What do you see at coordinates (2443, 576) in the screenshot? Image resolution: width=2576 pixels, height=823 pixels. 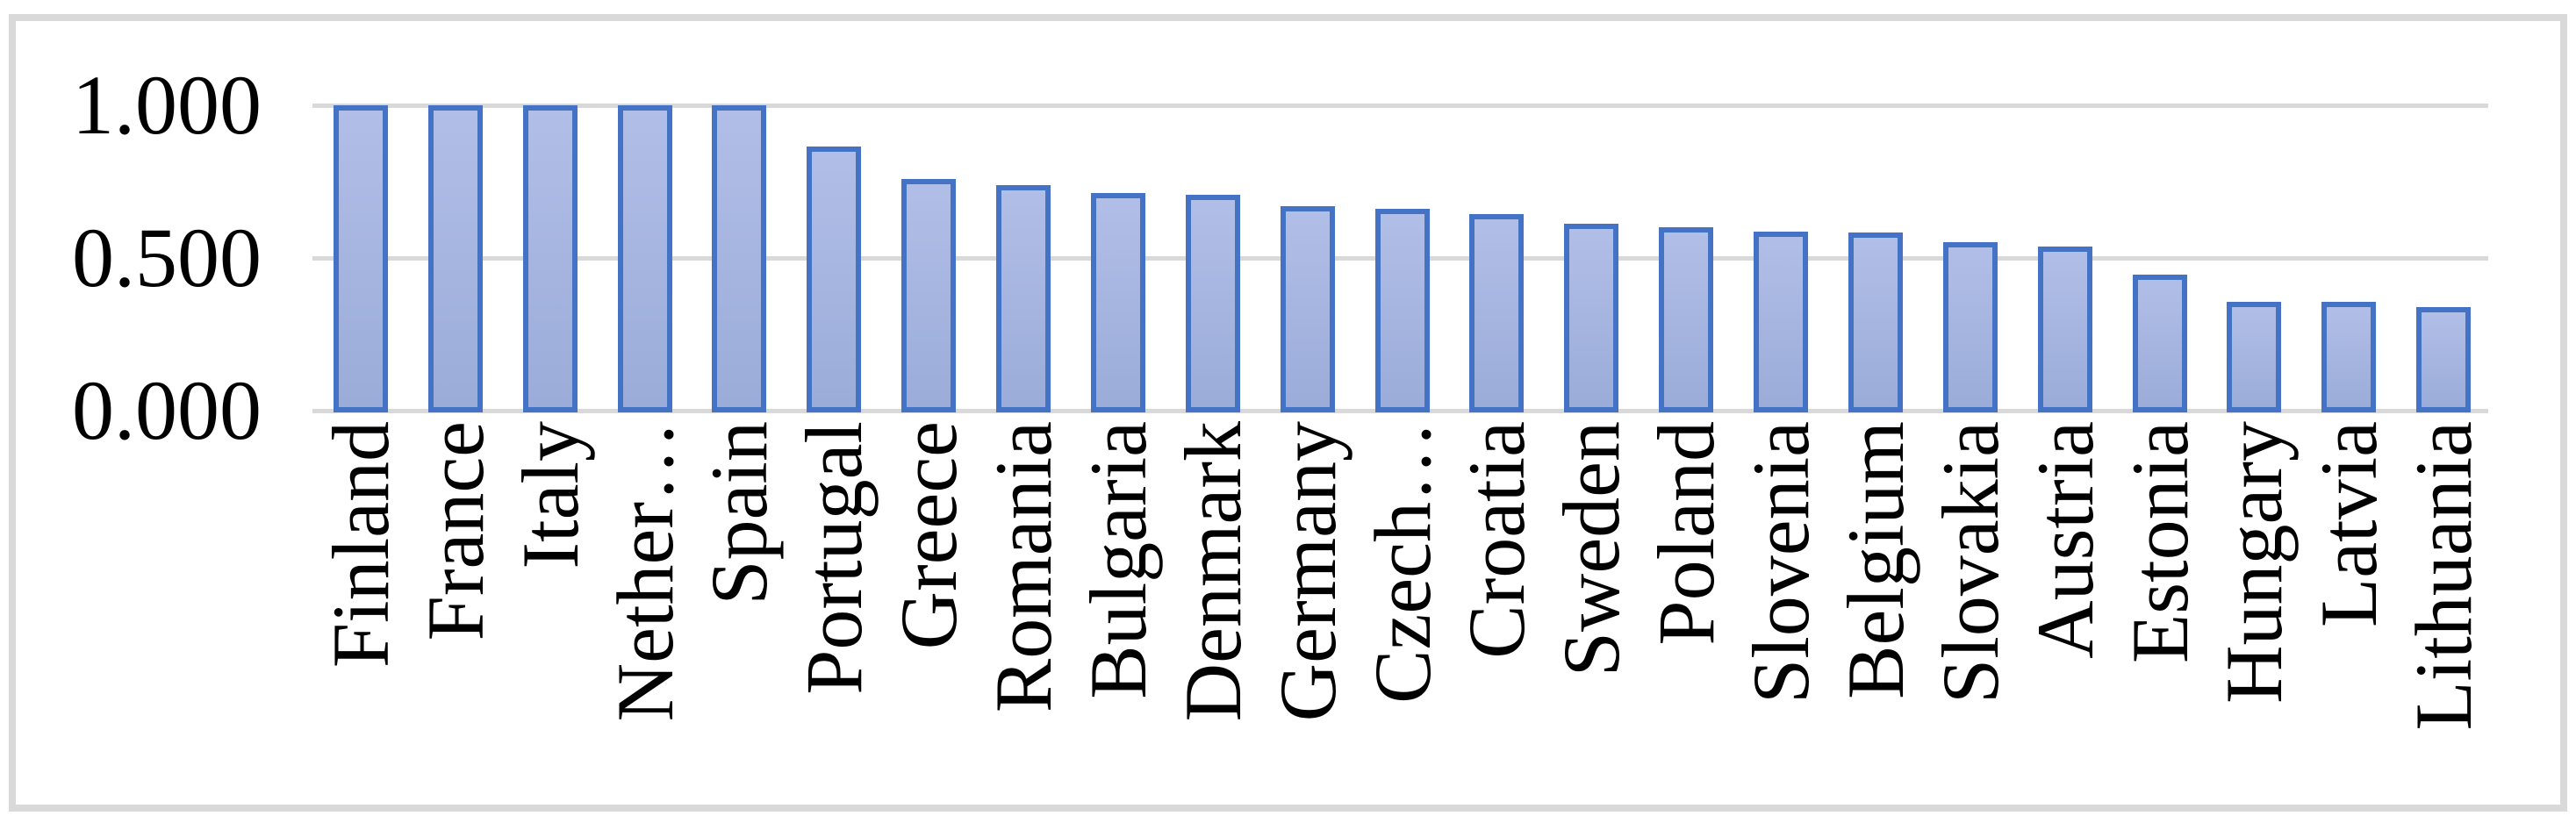 I see `x-axis-category-label: Lithuania` at bounding box center [2443, 576].